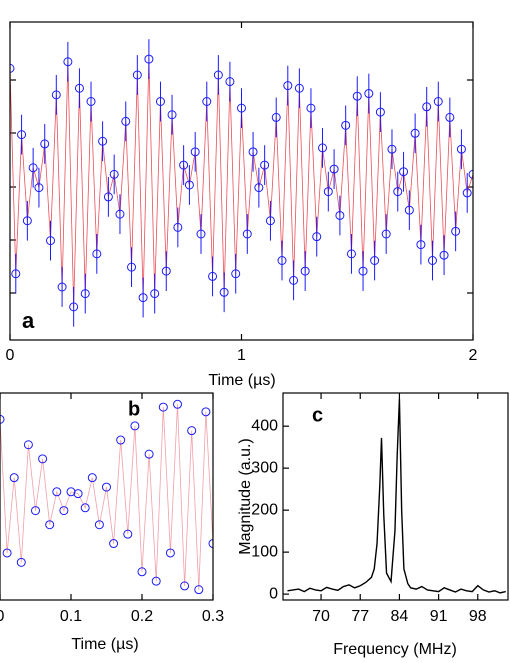  I want to click on x-tick-label: 98, so click(478, 616).